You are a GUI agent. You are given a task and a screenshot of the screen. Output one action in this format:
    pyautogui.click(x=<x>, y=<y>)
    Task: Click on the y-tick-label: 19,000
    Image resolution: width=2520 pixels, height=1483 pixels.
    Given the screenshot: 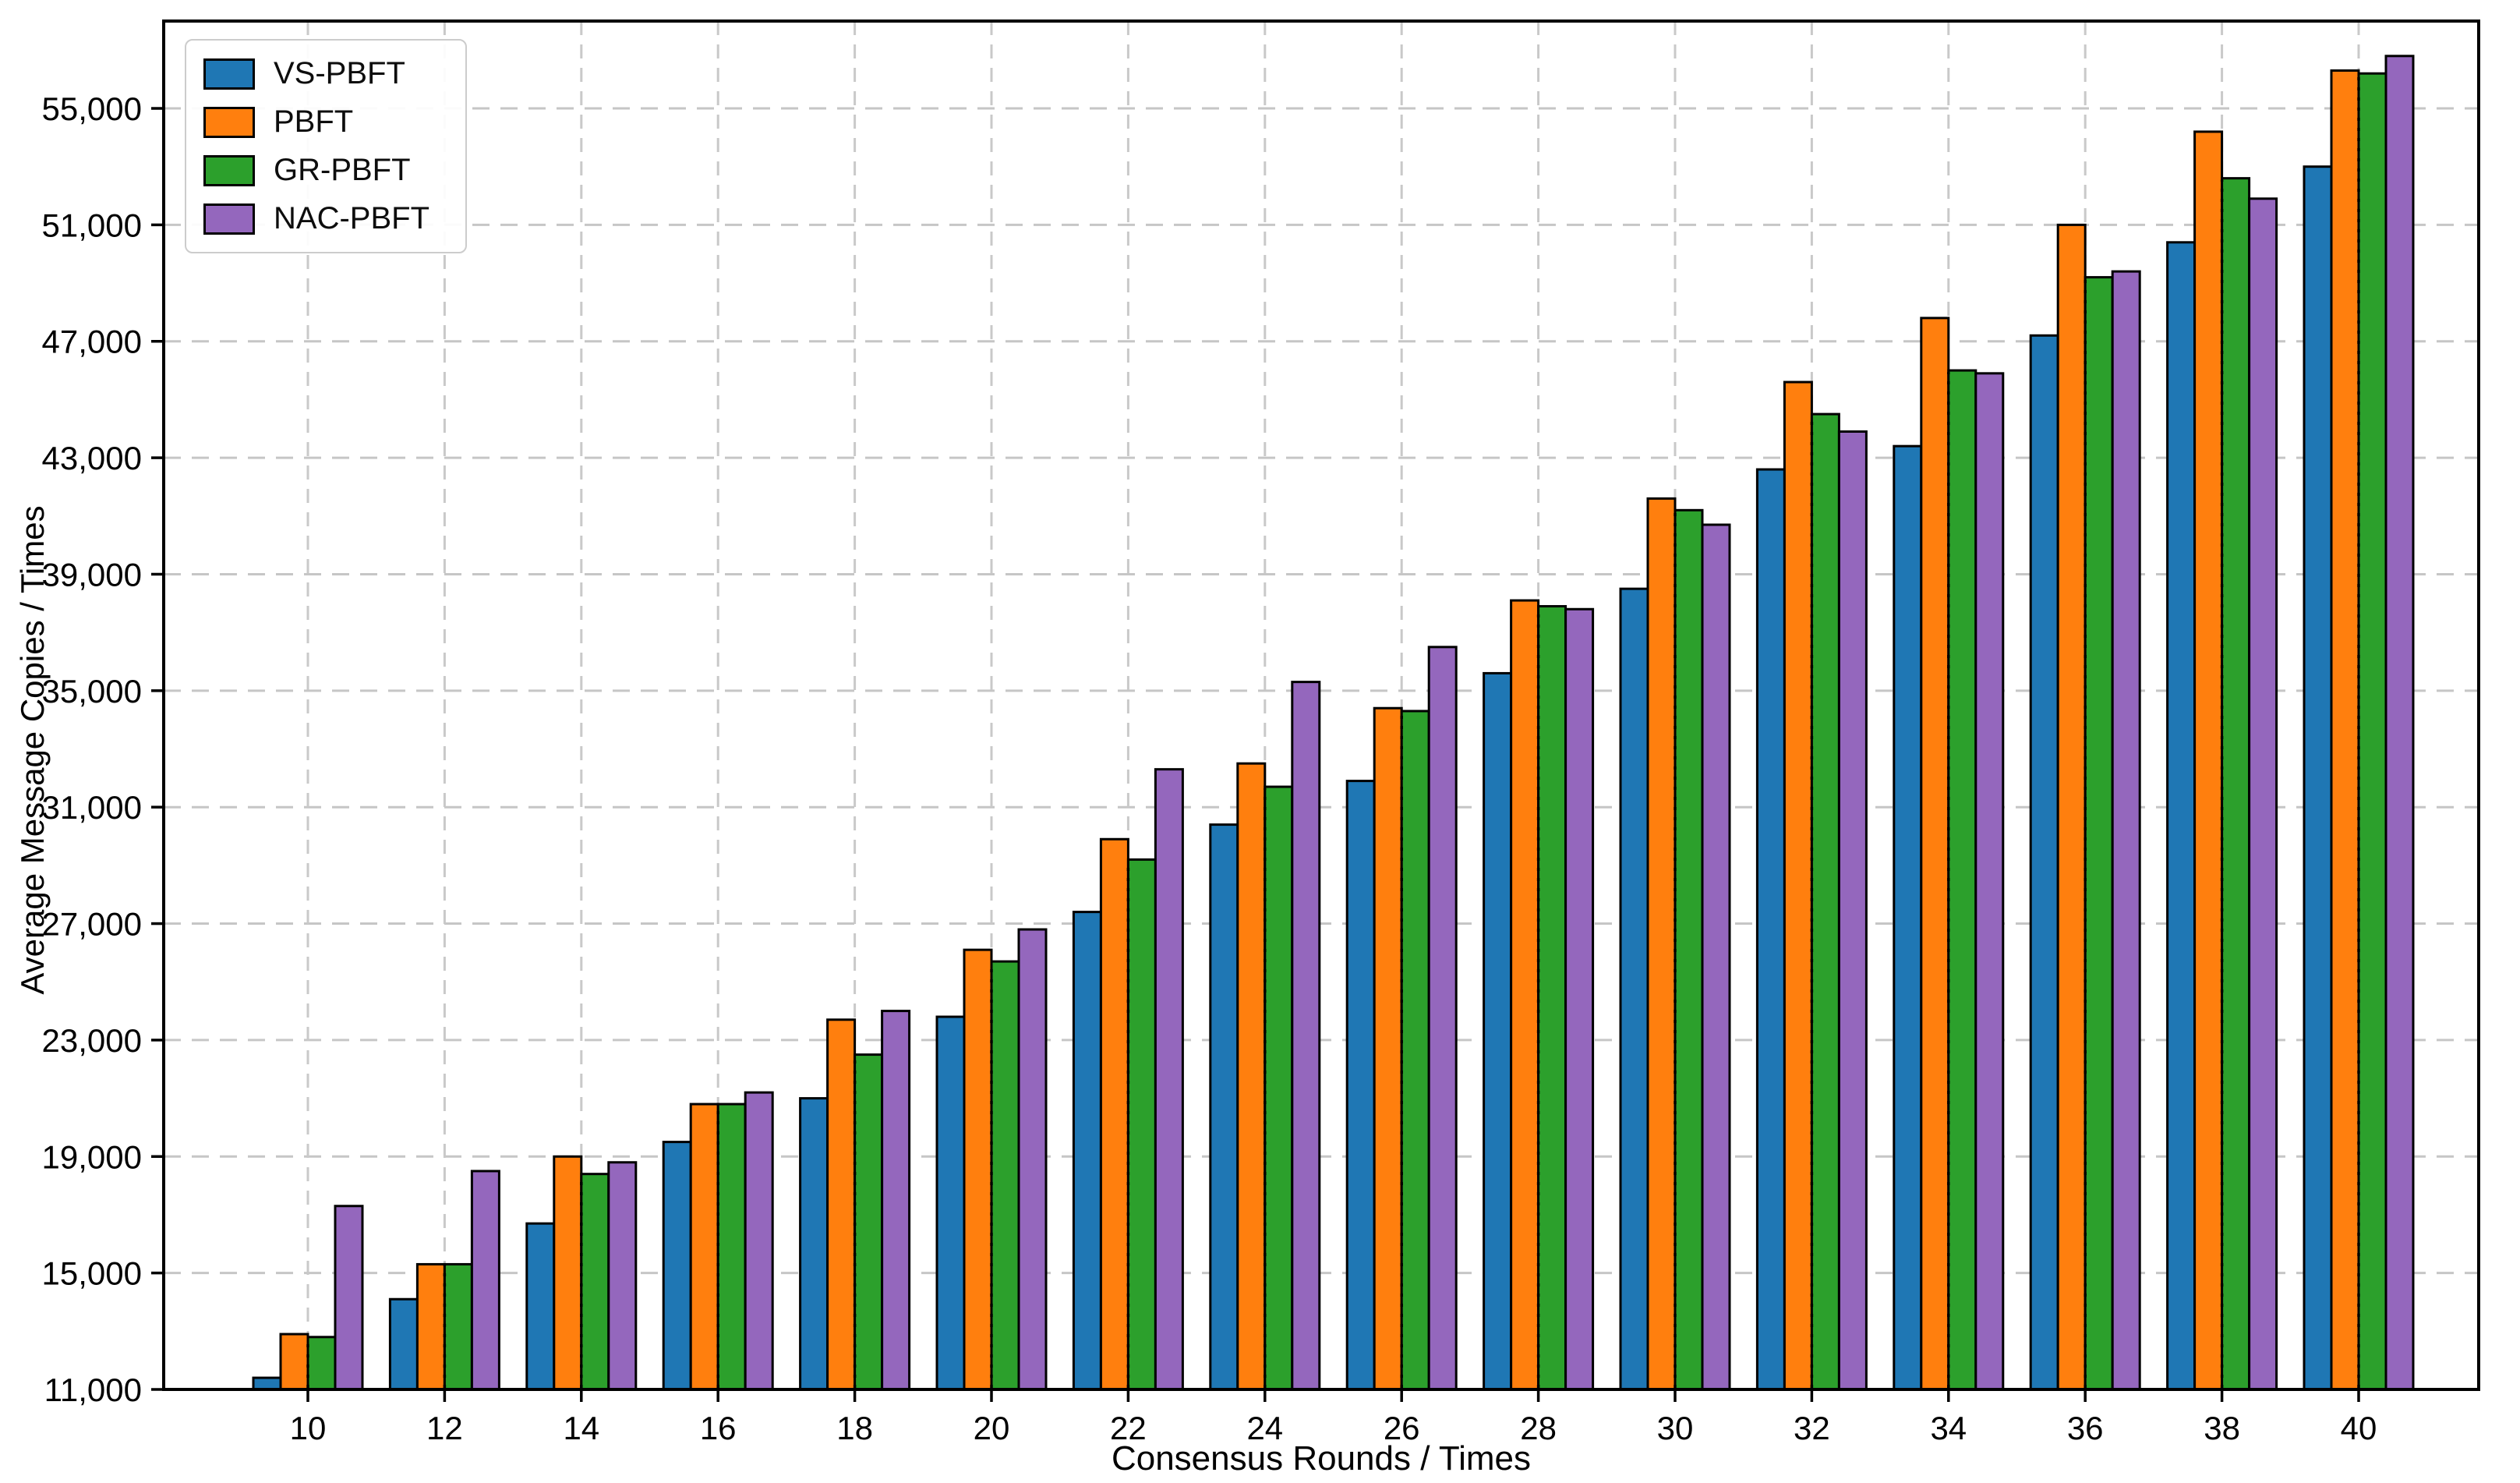 What is the action you would take?
    pyautogui.click(x=92, y=1157)
    